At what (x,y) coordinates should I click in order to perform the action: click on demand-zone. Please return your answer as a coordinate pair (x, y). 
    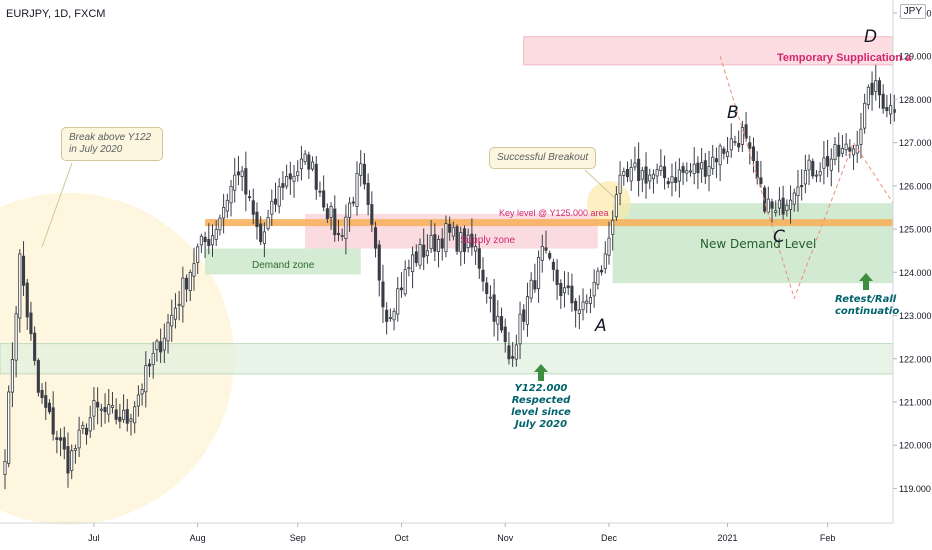
    Looking at the image, I should click on (283, 261).